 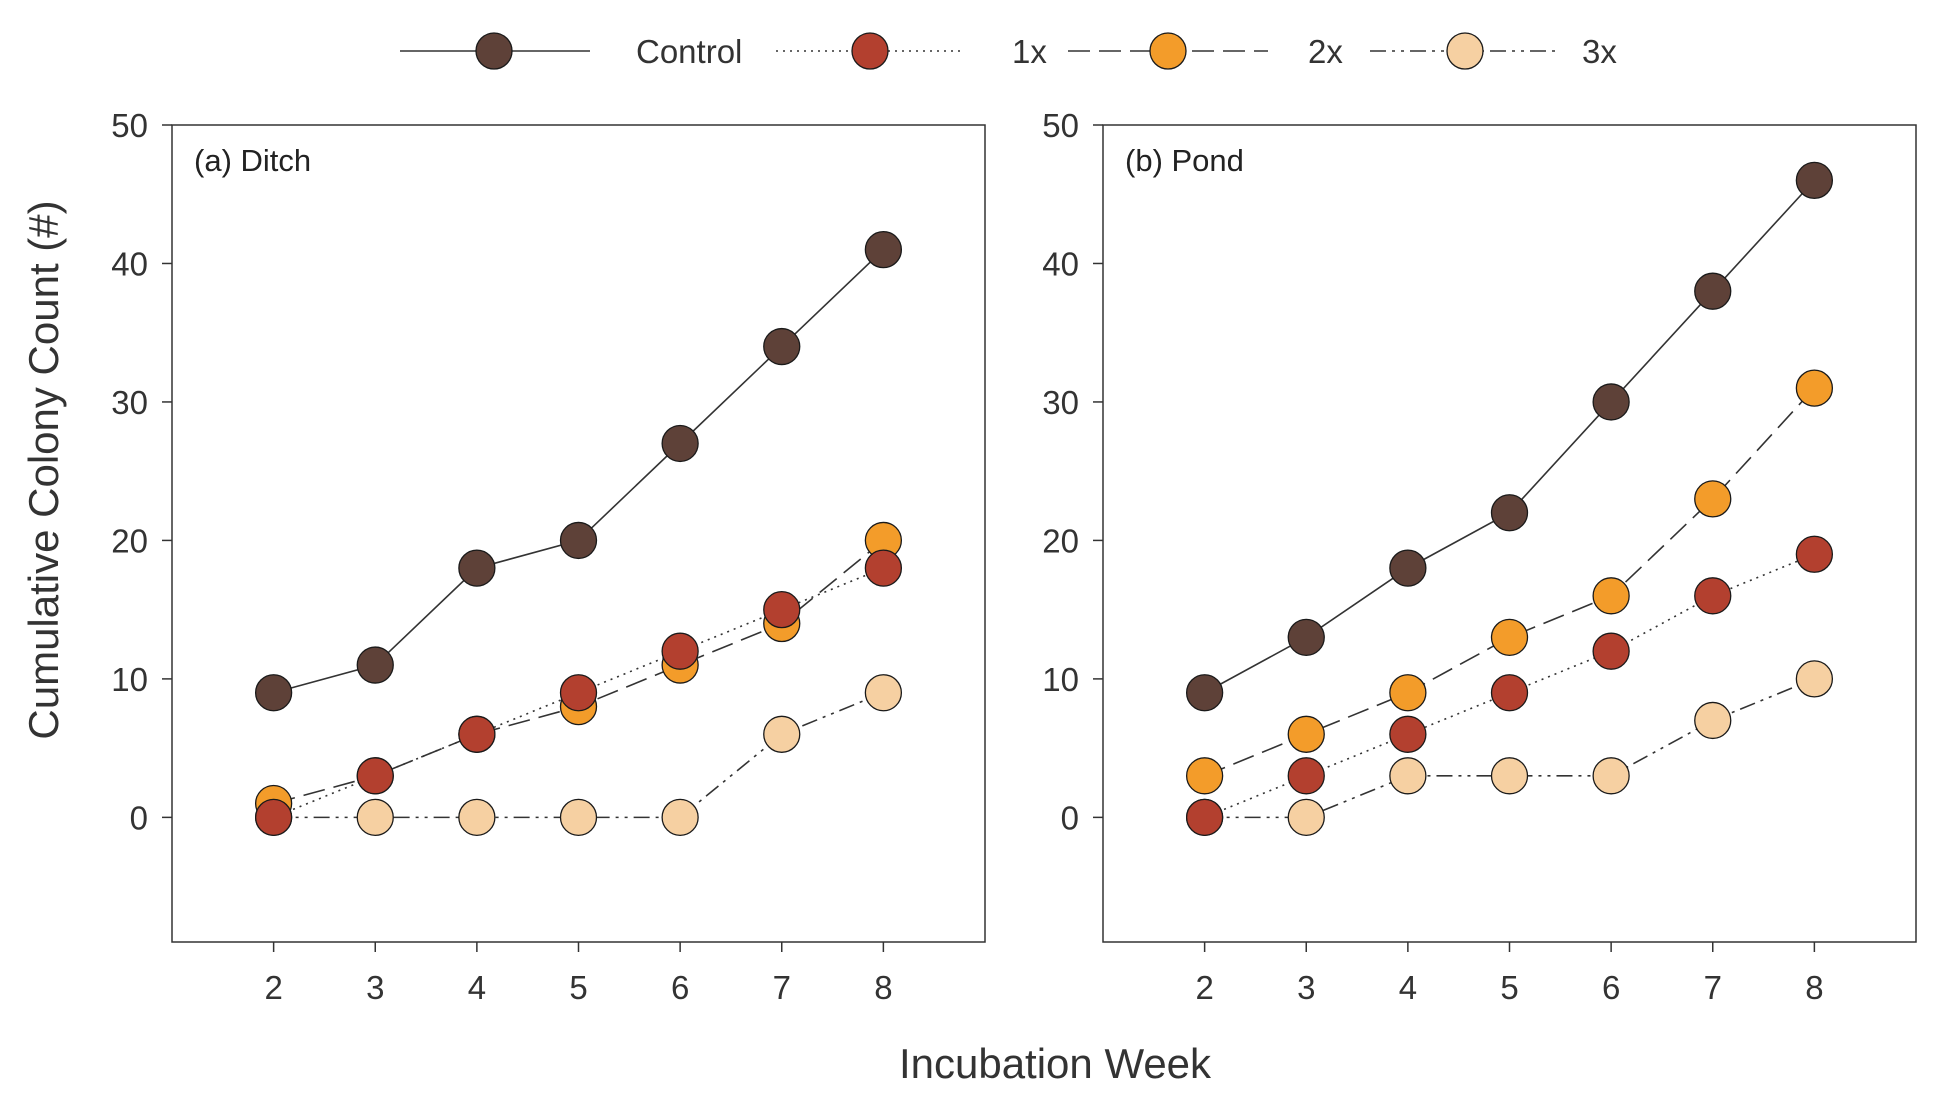 I want to click on legend-marker-1x, so click(x=870, y=51).